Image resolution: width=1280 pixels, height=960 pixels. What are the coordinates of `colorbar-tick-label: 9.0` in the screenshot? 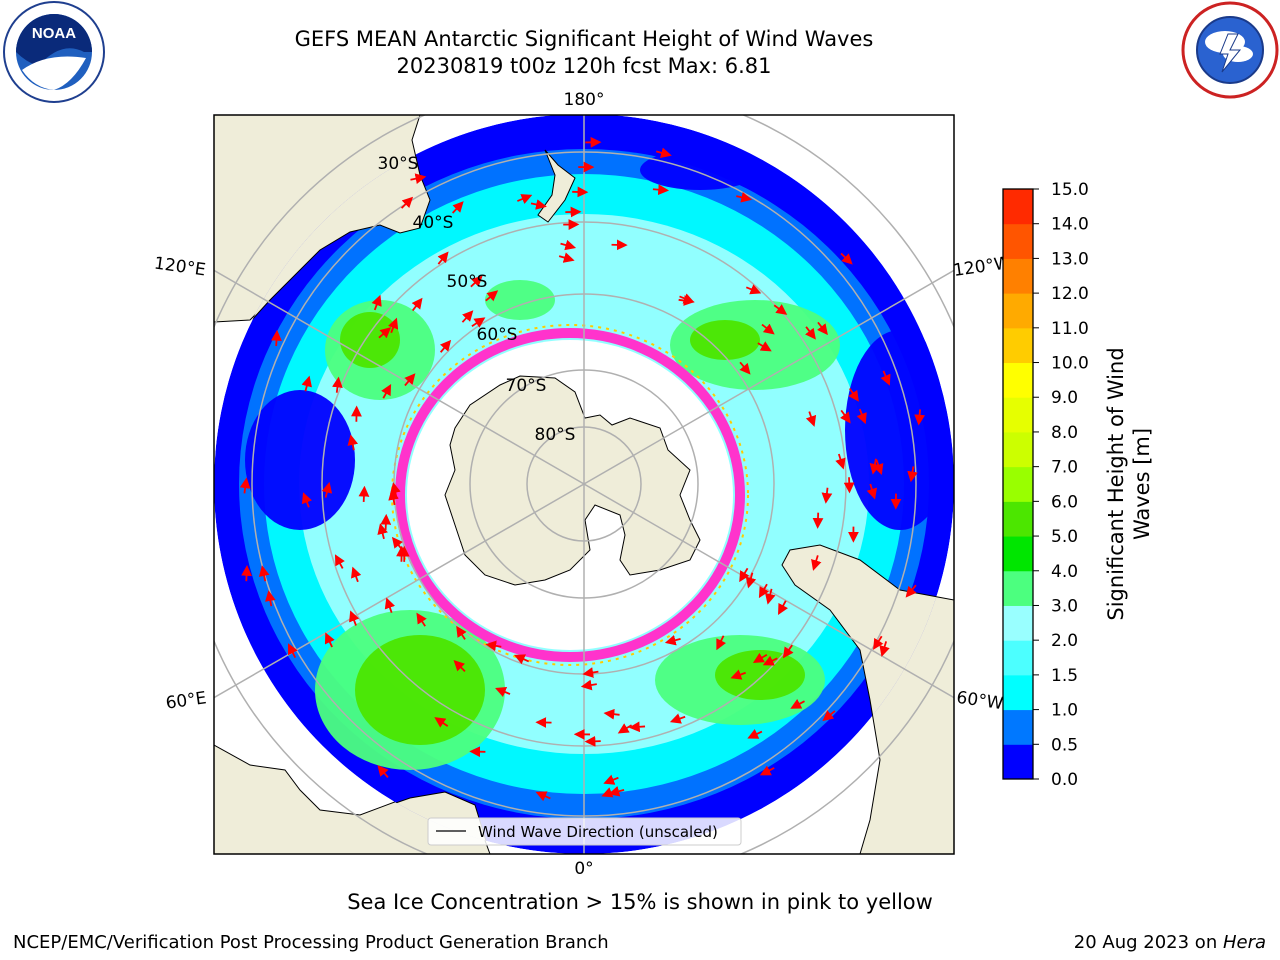 It's located at (1064, 398).